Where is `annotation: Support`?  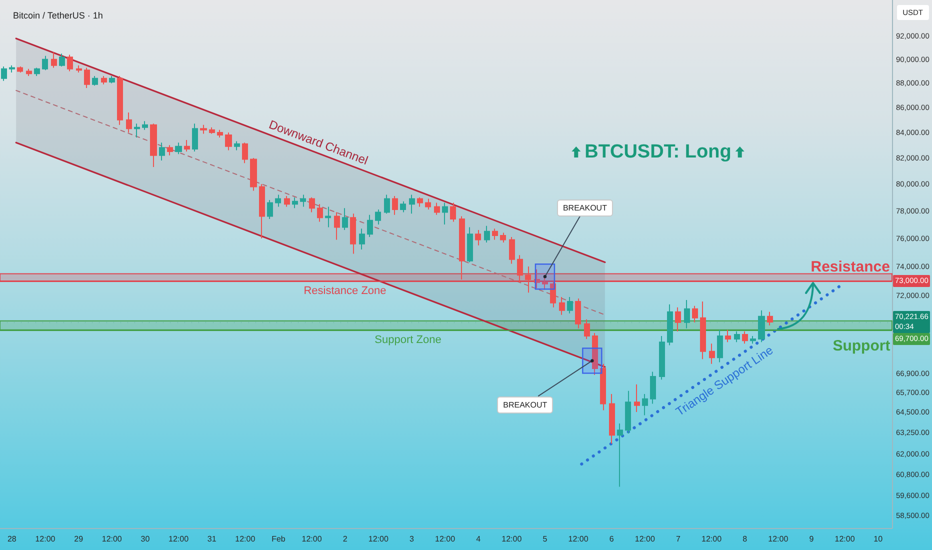 annotation: Support is located at coordinates (861, 345).